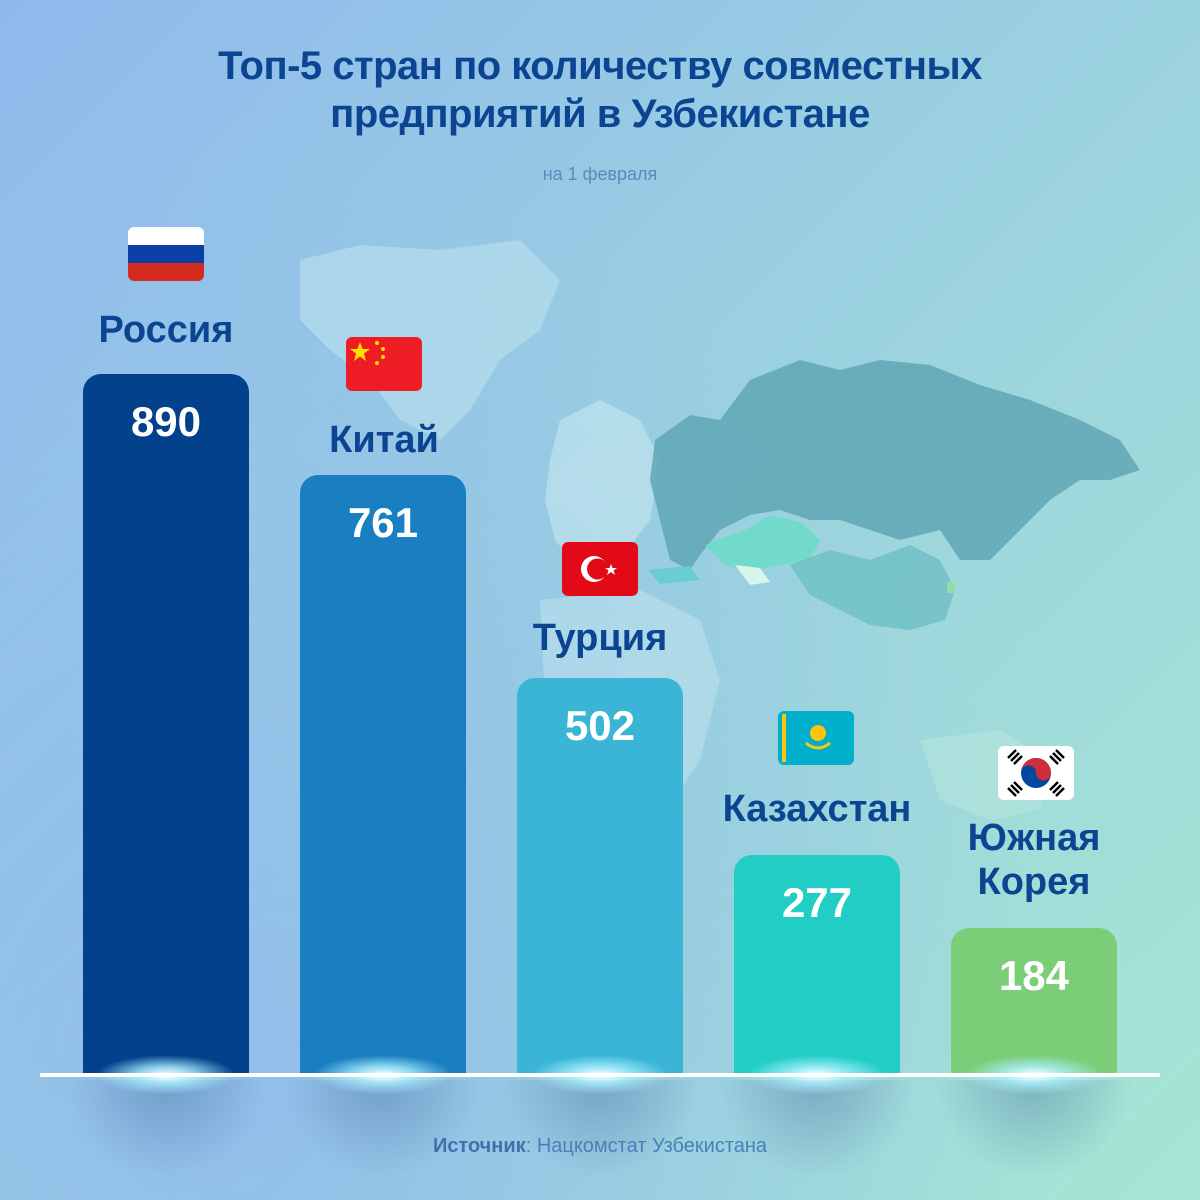  I want to click on country-label-china: Китай, so click(384, 440).